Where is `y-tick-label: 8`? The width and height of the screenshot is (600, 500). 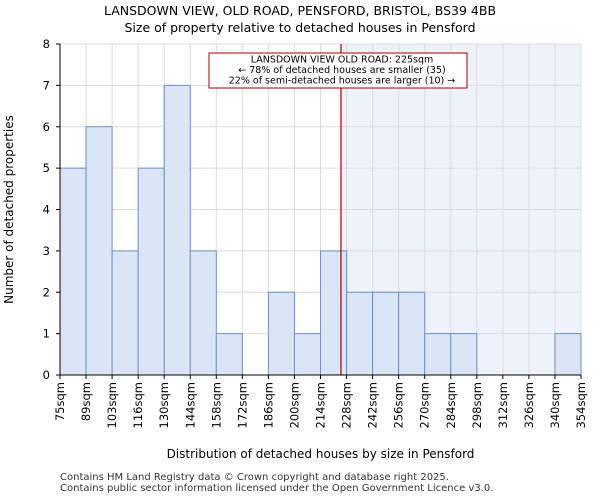 y-tick-label: 8 is located at coordinates (46, 44).